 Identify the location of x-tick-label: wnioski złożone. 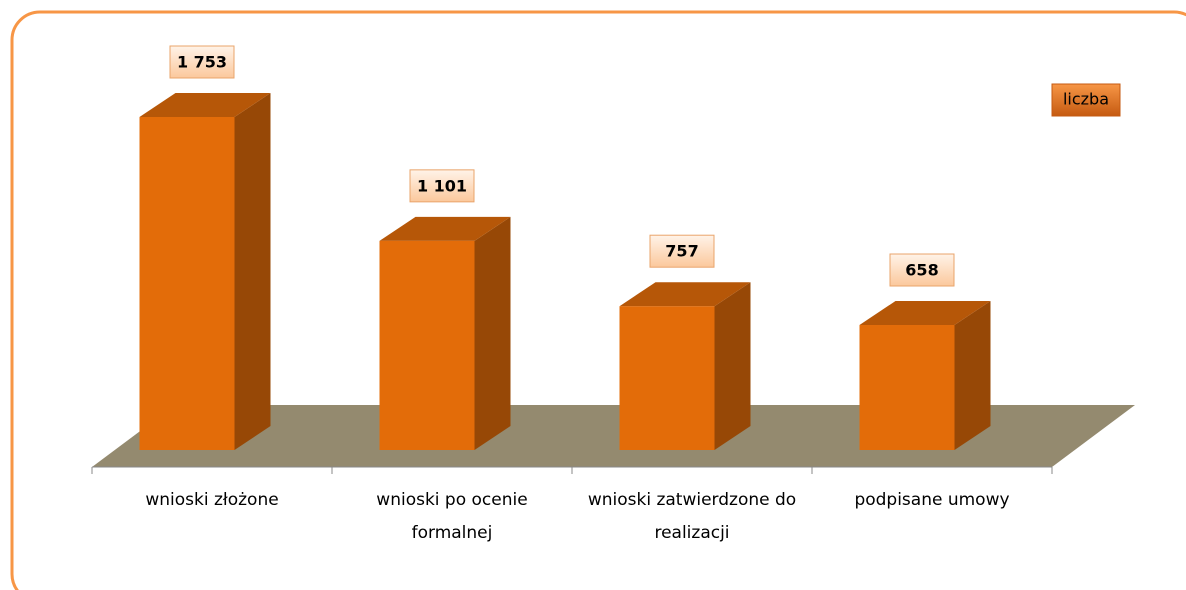
(212, 500).